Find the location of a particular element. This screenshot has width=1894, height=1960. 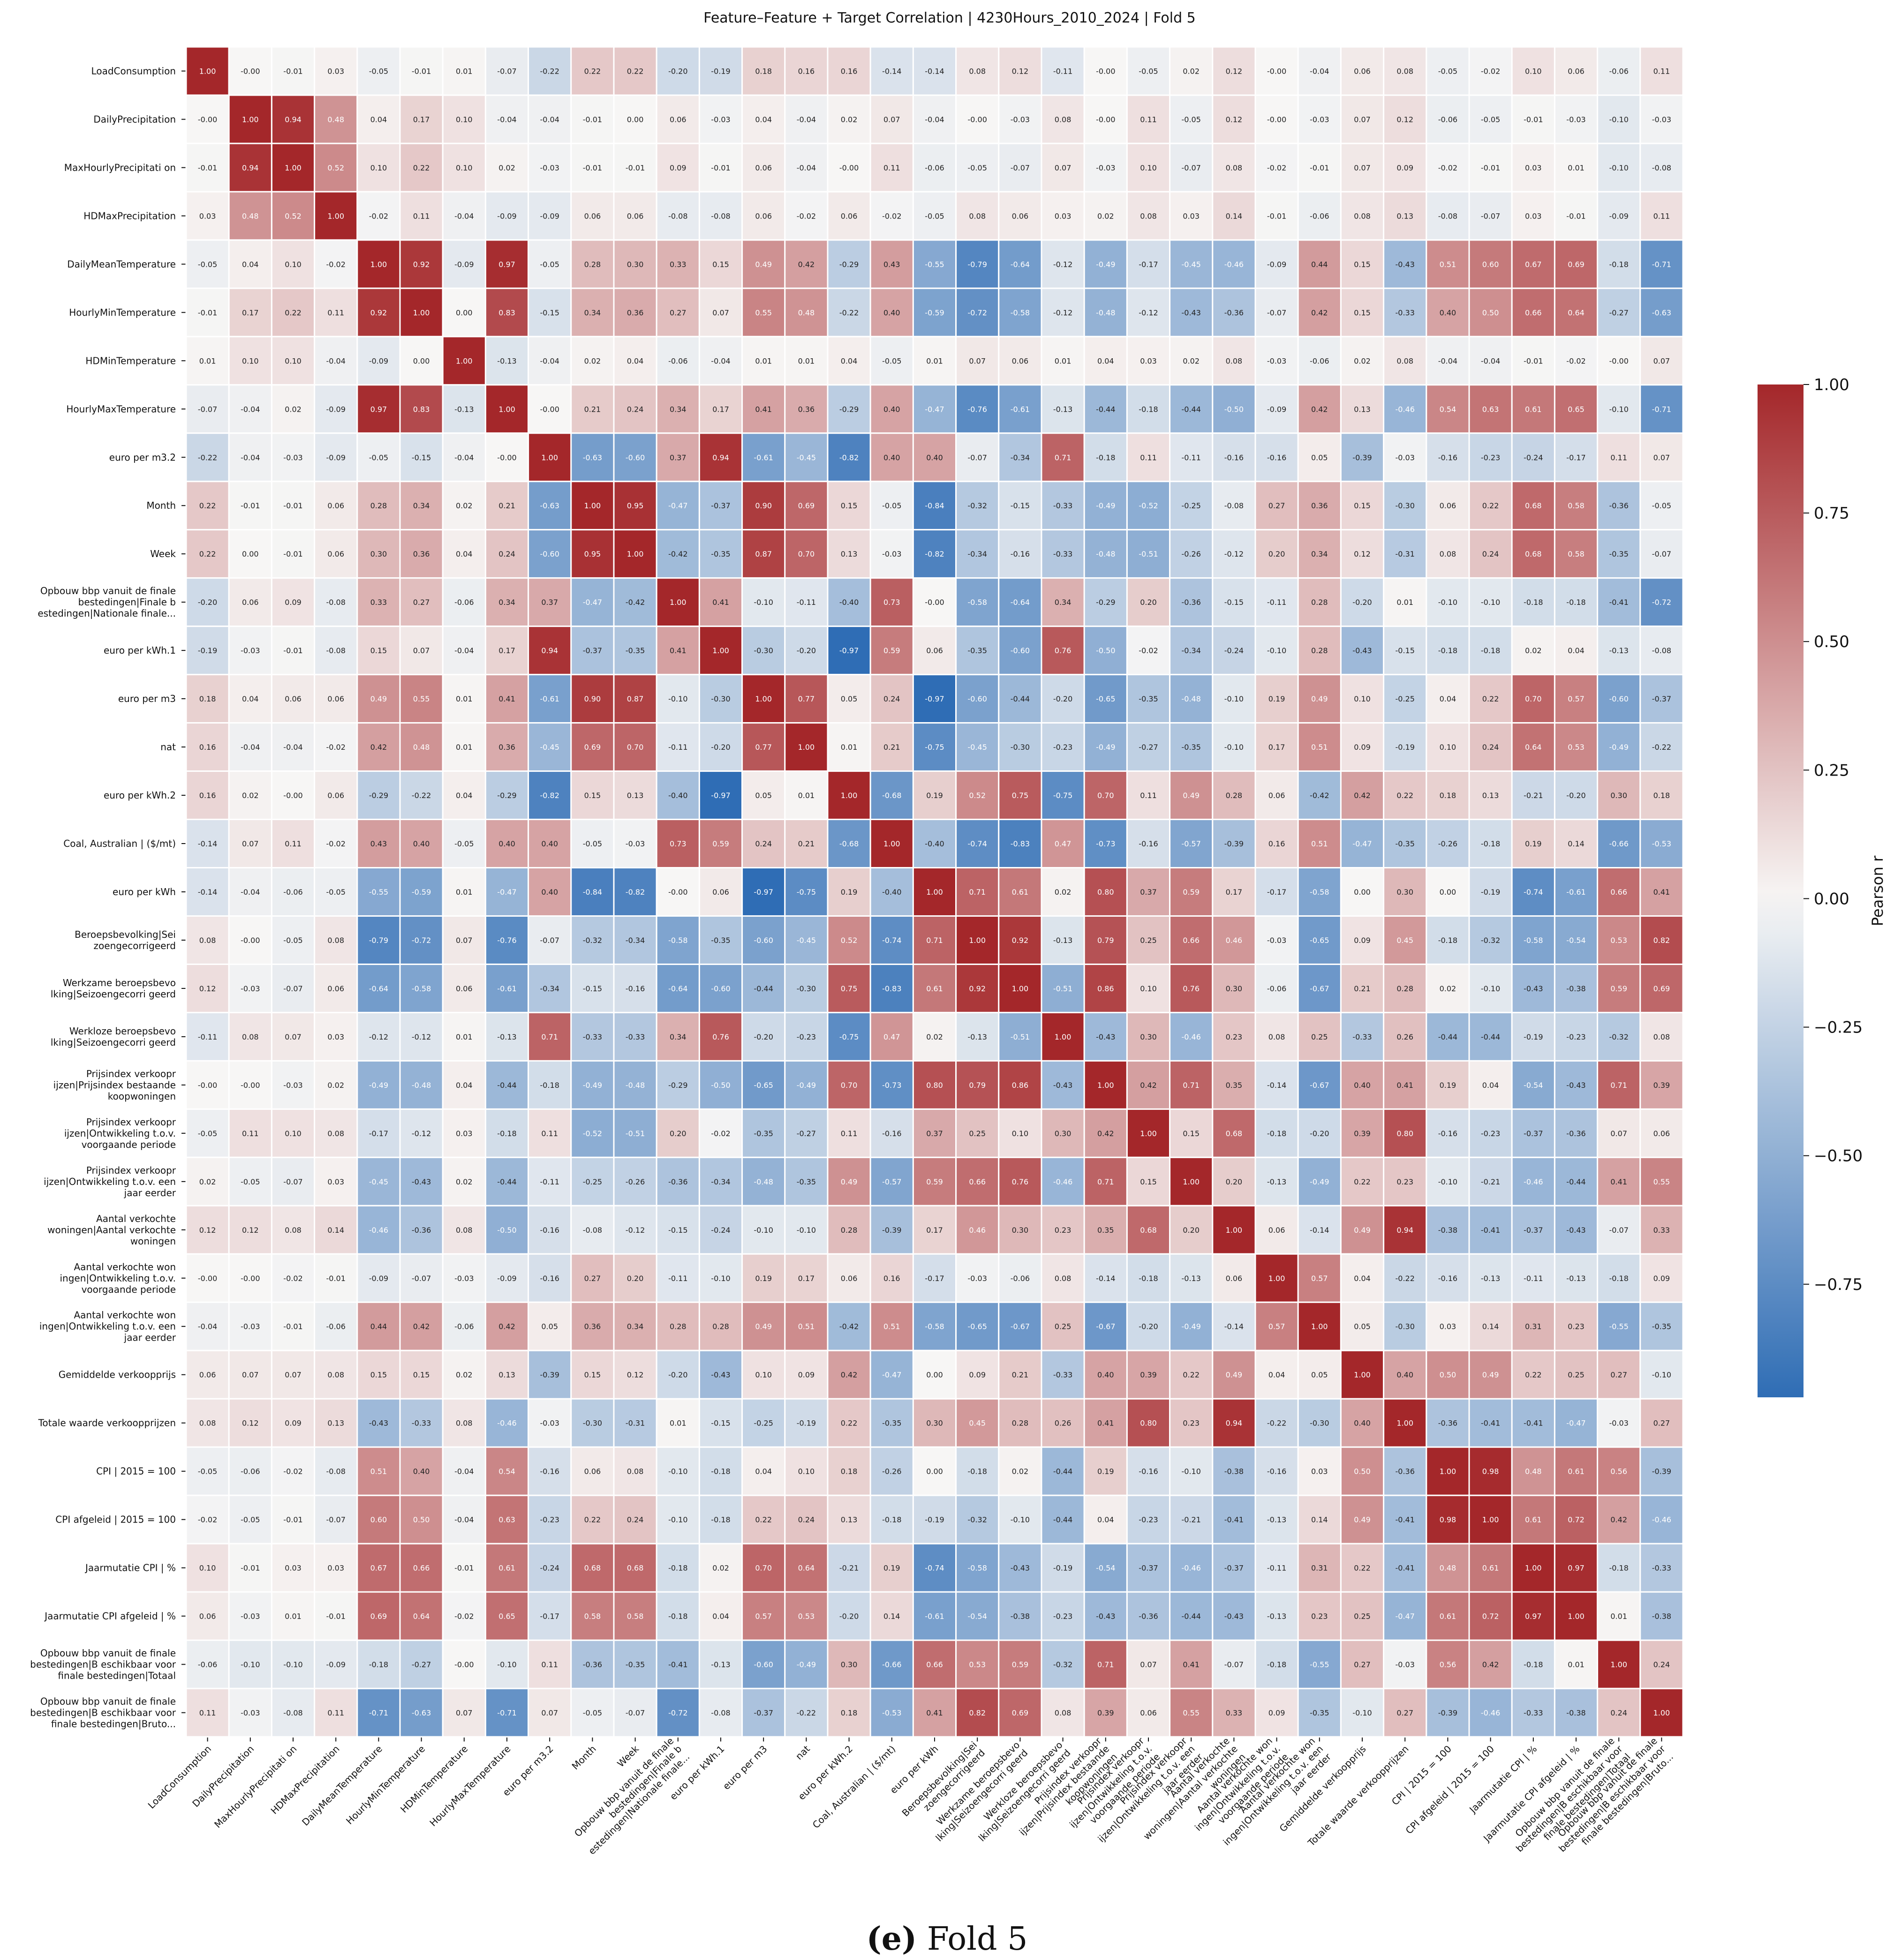

cell-value-label: 0.20 is located at coordinates (635, 1278).